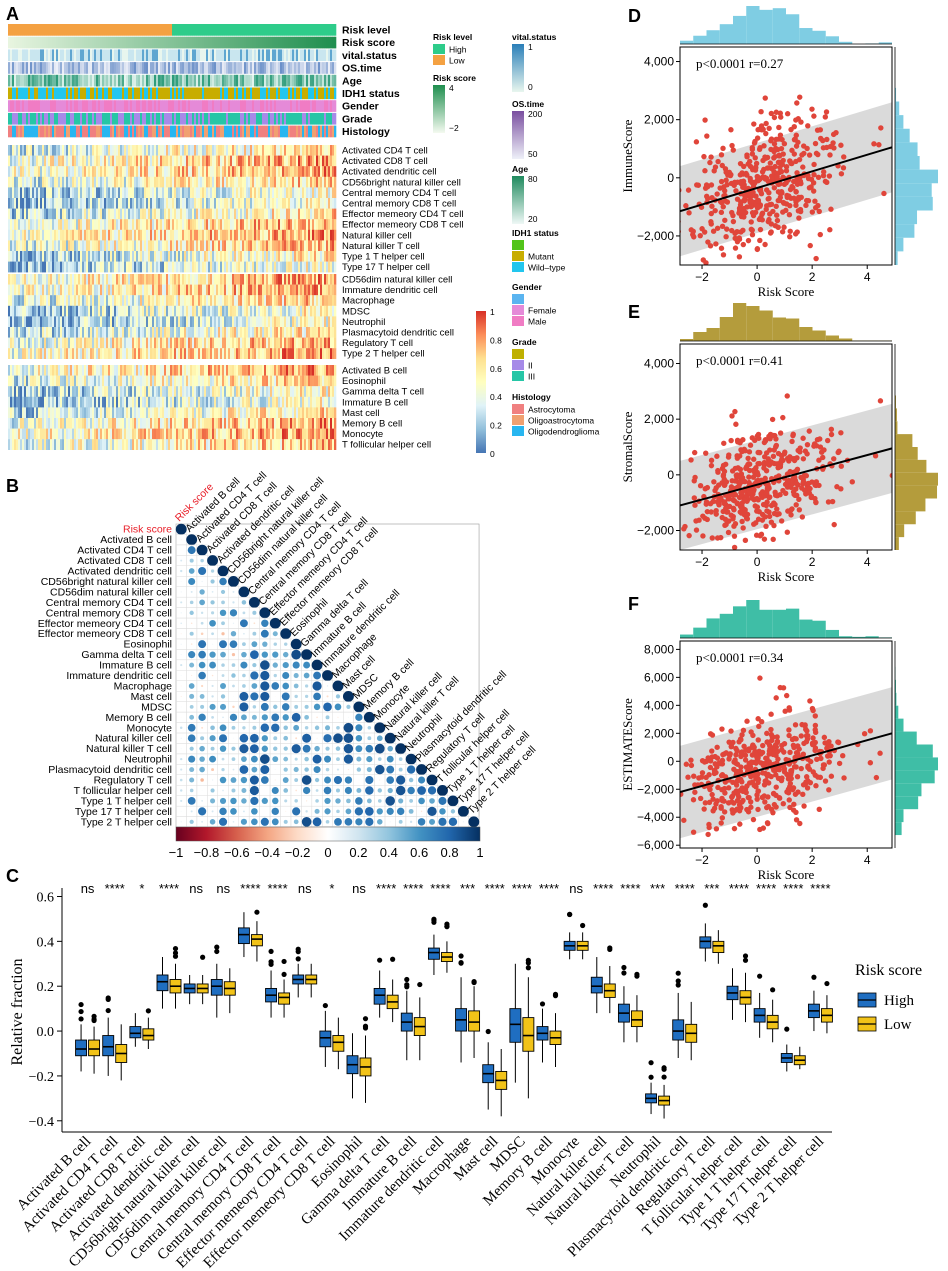  I want to click on heatmap-block, so click(172, 316).